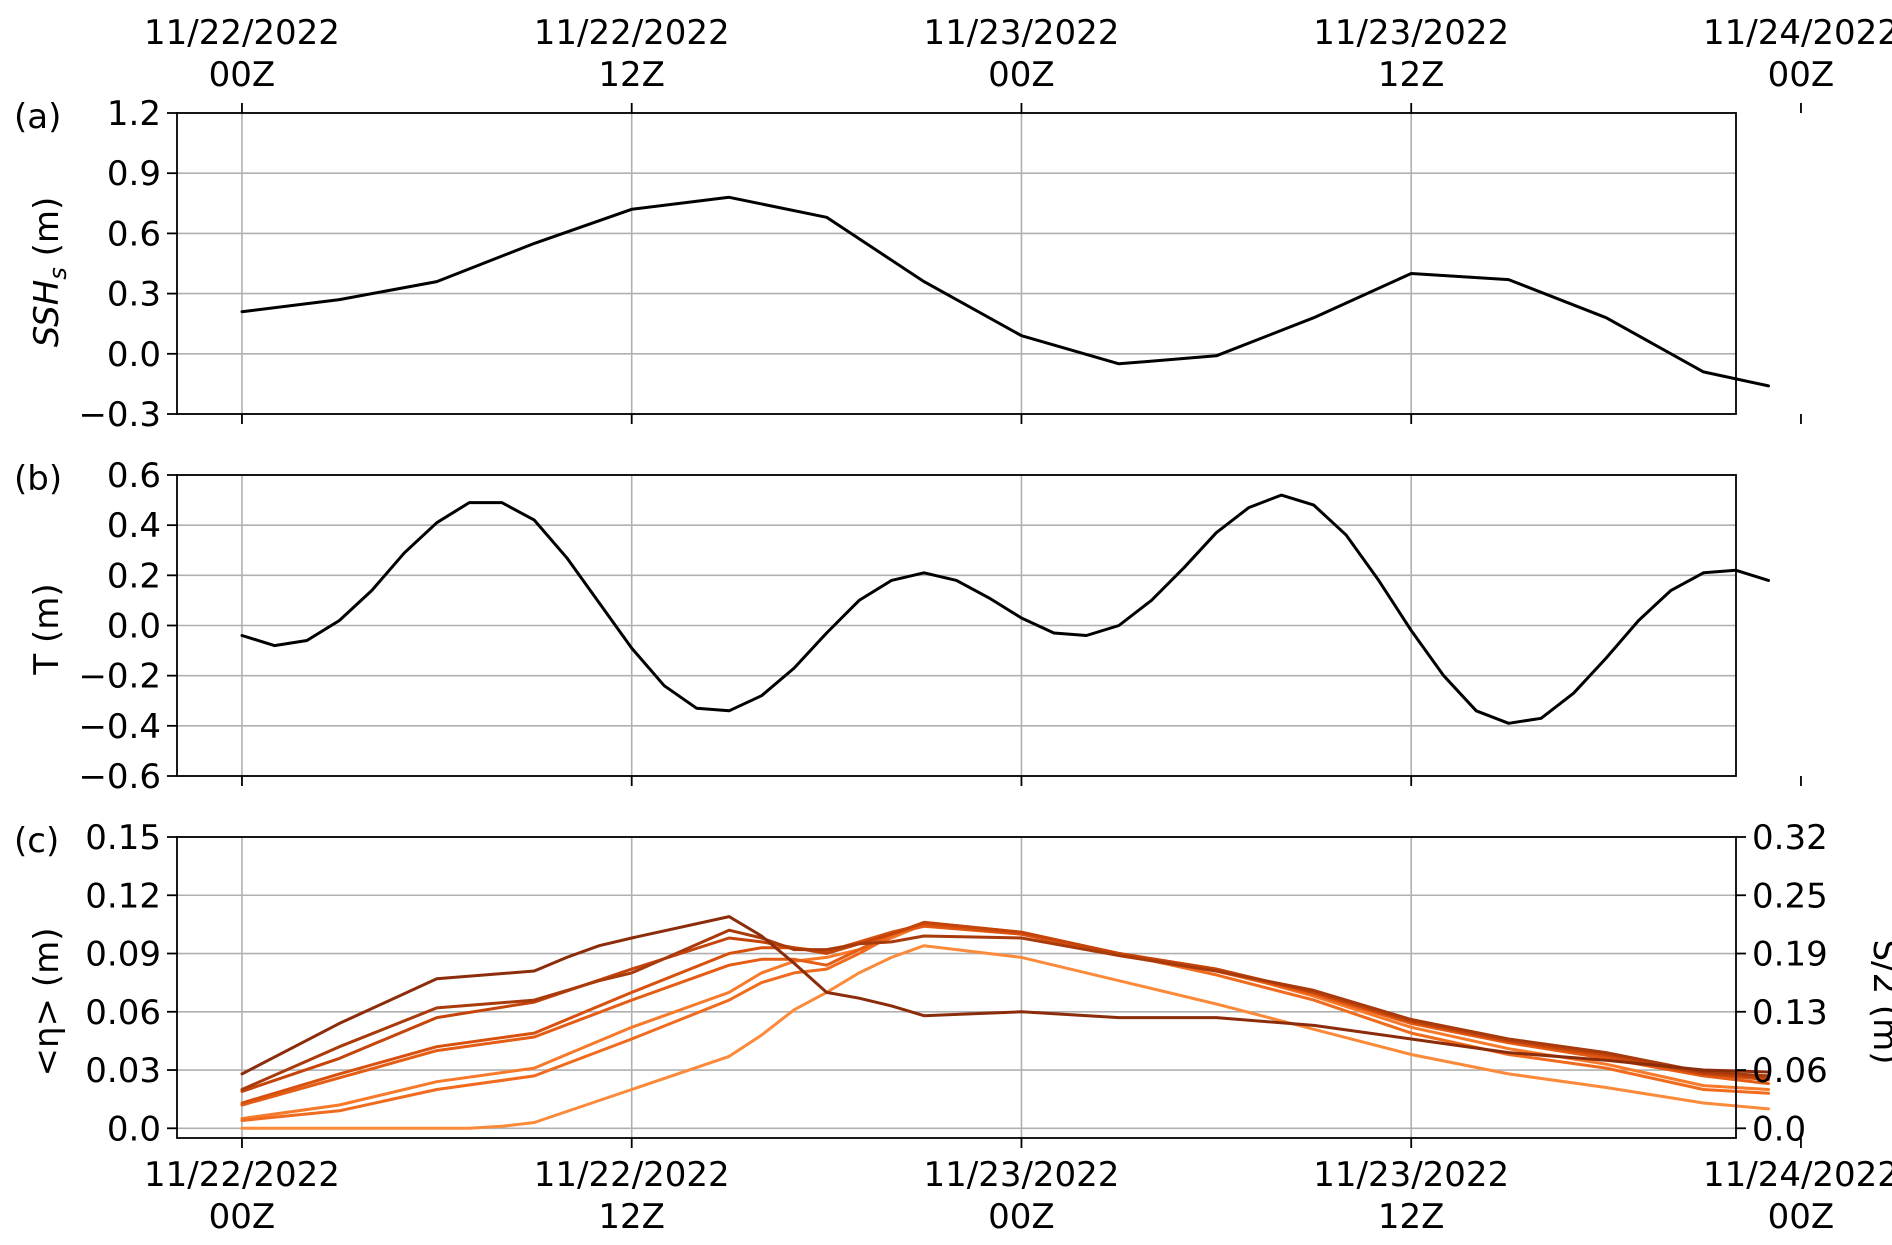 The width and height of the screenshot is (1892, 1245). What do you see at coordinates (37, 117) in the screenshot?
I see `panel-a-label: (a)` at bounding box center [37, 117].